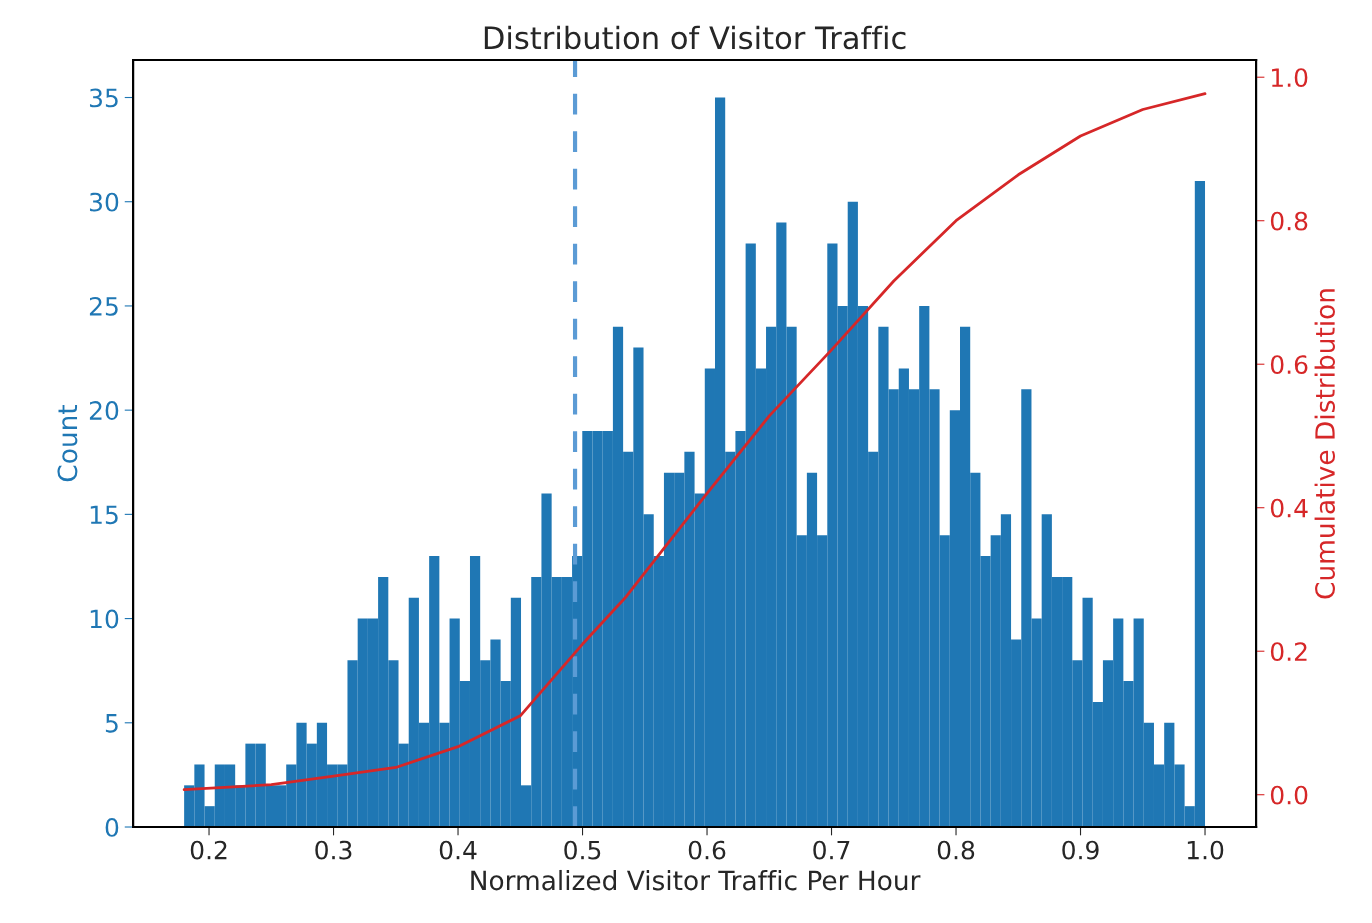 This screenshot has width=1372, height=923. What do you see at coordinates (831, 850) in the screenshot?
I see `x-tick-label: 0.7` at bounding box center [831, 850].